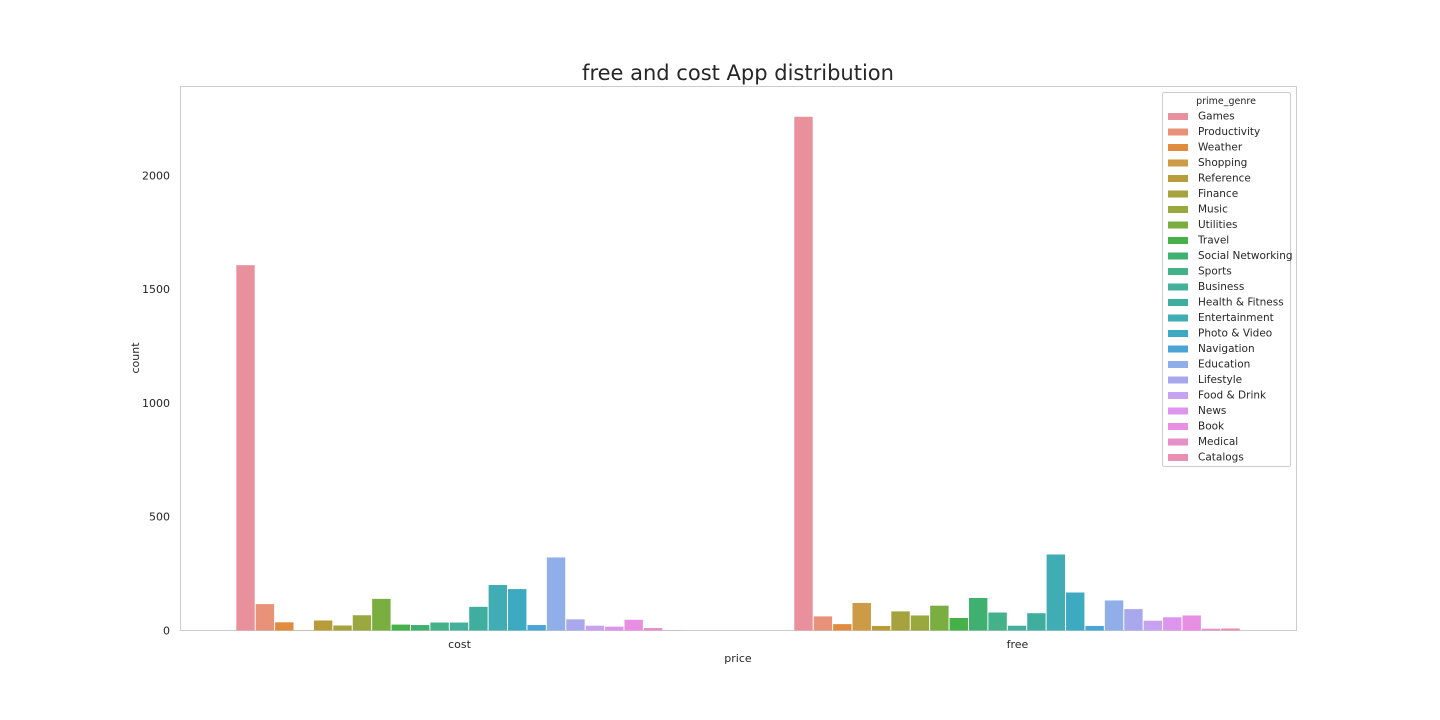 The width and height of the screenshot is (1440, 720). What do you see at coordinates (1232, 396) in the screenshot?
I see `legend-label: Food & Drink` at bounding box center [1232, 396].